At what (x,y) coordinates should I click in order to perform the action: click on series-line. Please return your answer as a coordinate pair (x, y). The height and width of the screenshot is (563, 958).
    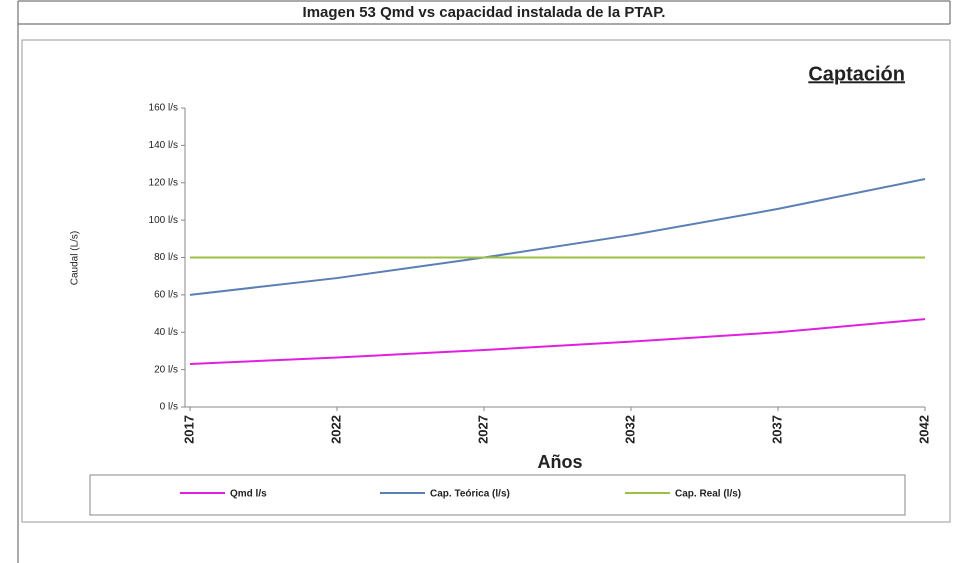
    Looking at the image, I should click on (557, 342).